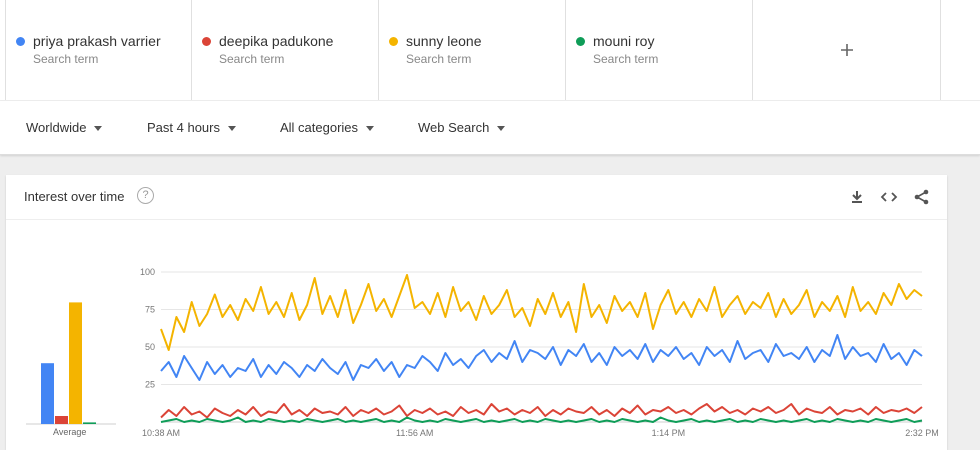  Describe the element at coordinates (624, 41) in the screenshot. I see `search-term-name: mouni roy` at that location.